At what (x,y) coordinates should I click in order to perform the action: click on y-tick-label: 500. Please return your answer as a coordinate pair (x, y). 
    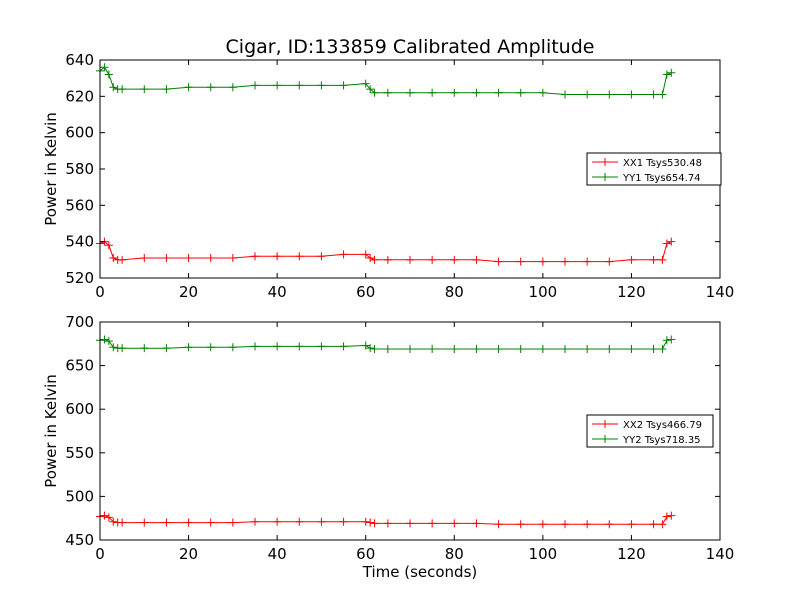
    Looking at the image, I should click on (79, 496).